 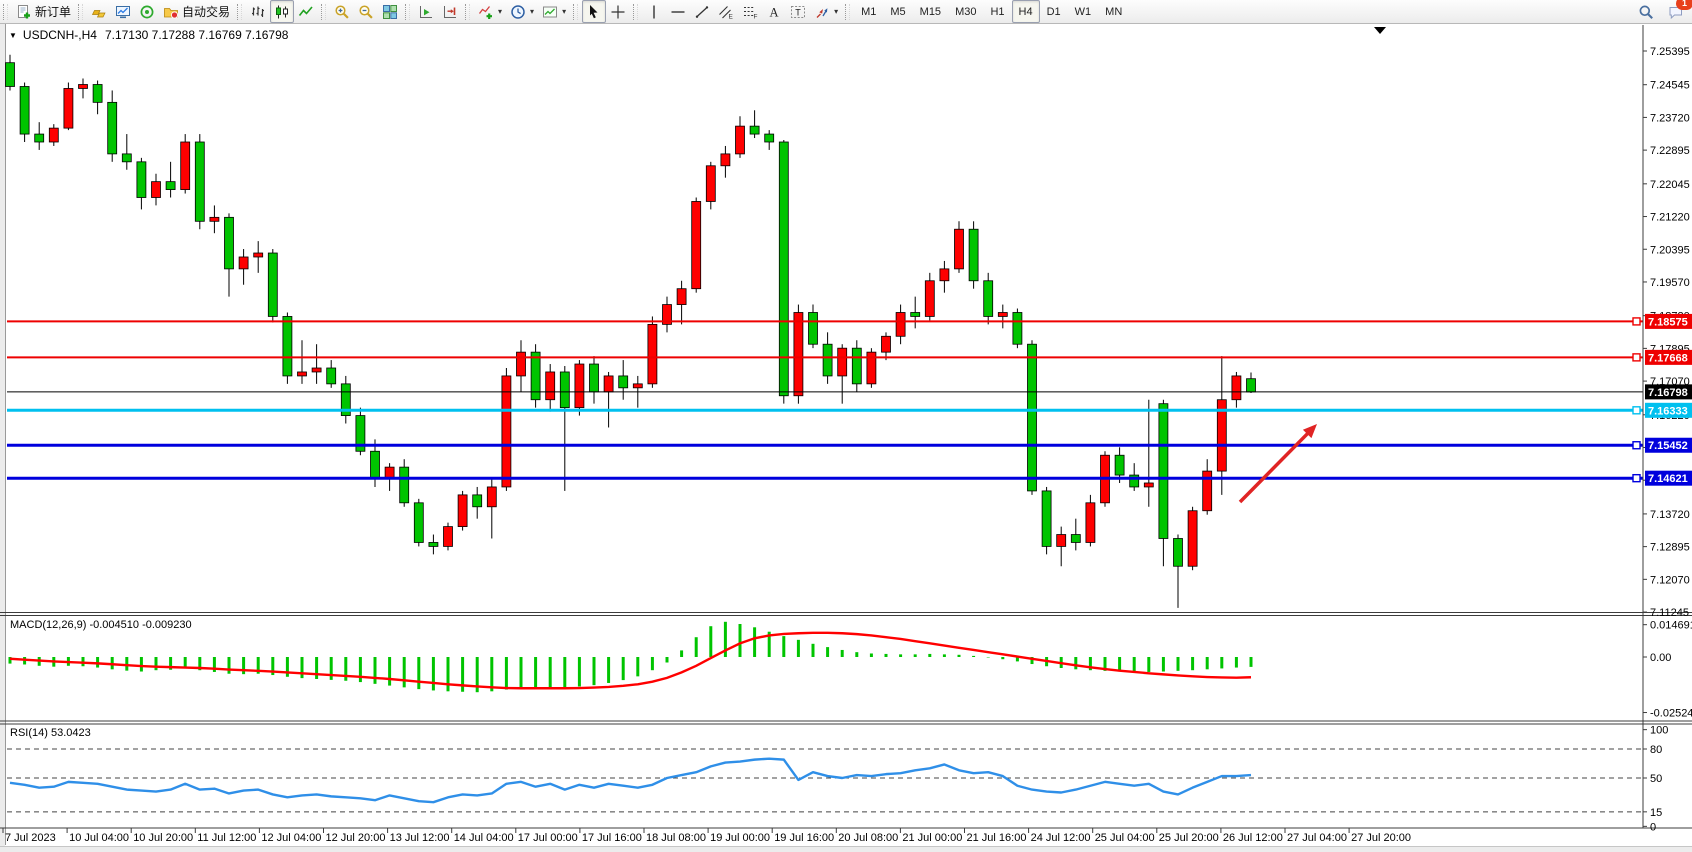 I want to click on periods-menu-button: ▾, so click(x=522, y=11).